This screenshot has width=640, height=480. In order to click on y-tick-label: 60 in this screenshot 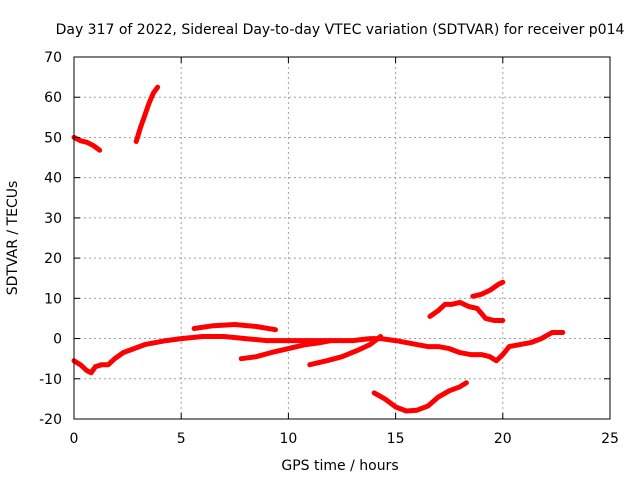, I will do `click(53, 98)`.